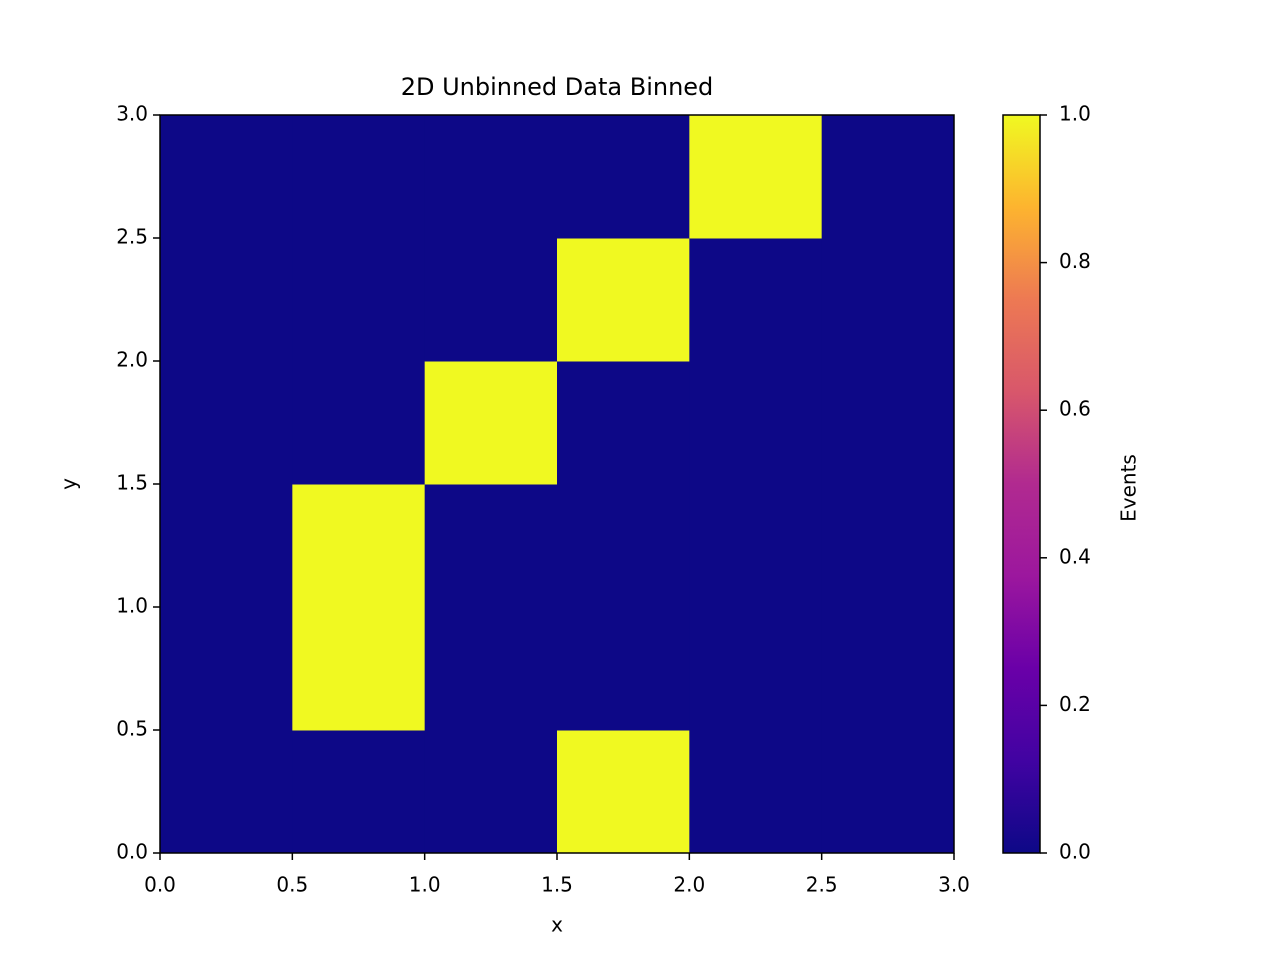  What do you see at coordinates (822, 885) in the screenshot?
I see `x-tick-label: 2.5` at bounding box center [822, 885].